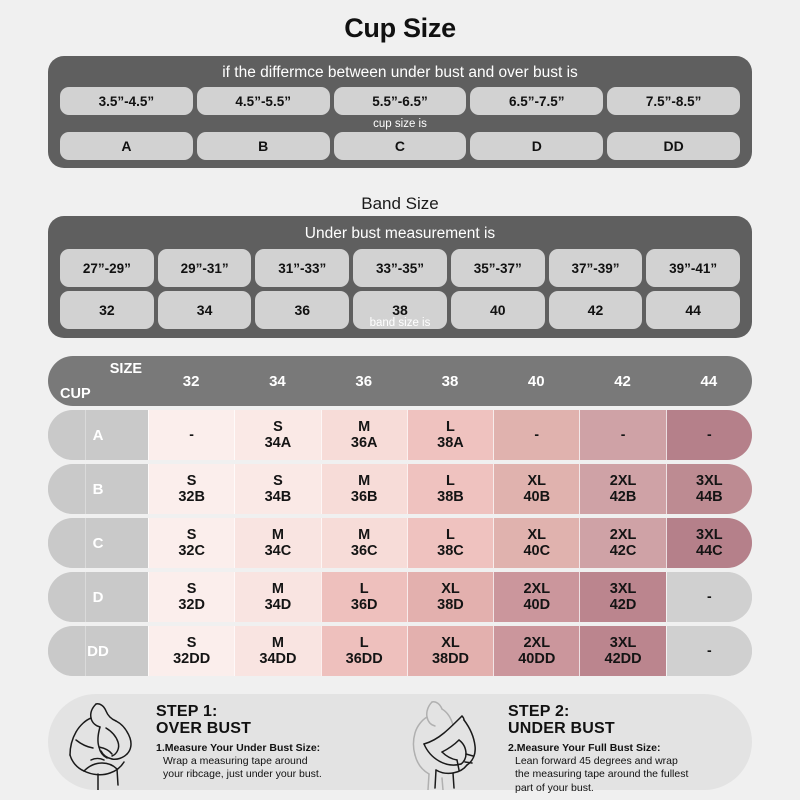  What do you see at coordinates (263, 101) in the screenshot?
I see `cup-range-cell-1: 4.5”-5.5”` at bounding box center [263, 101].